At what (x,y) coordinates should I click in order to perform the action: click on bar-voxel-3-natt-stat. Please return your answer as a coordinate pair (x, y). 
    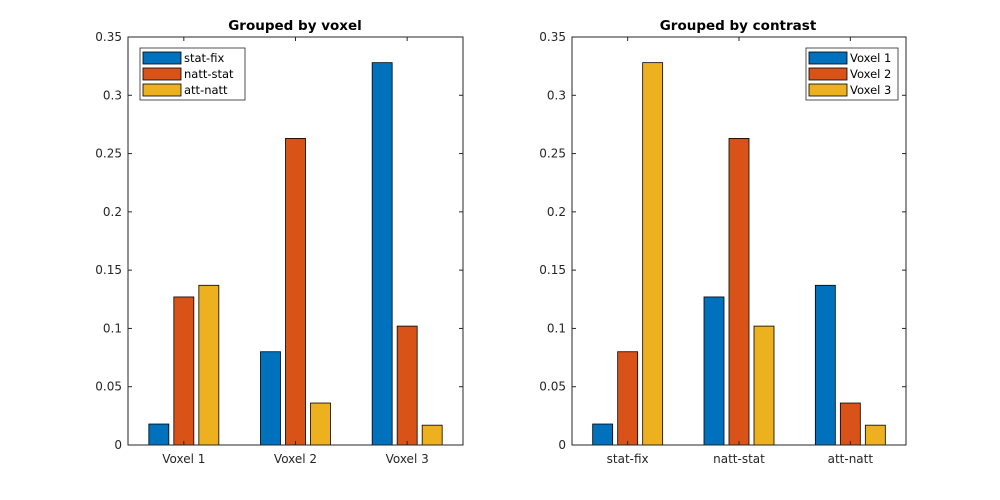
    Looking at the image, I should click on (764, 385).